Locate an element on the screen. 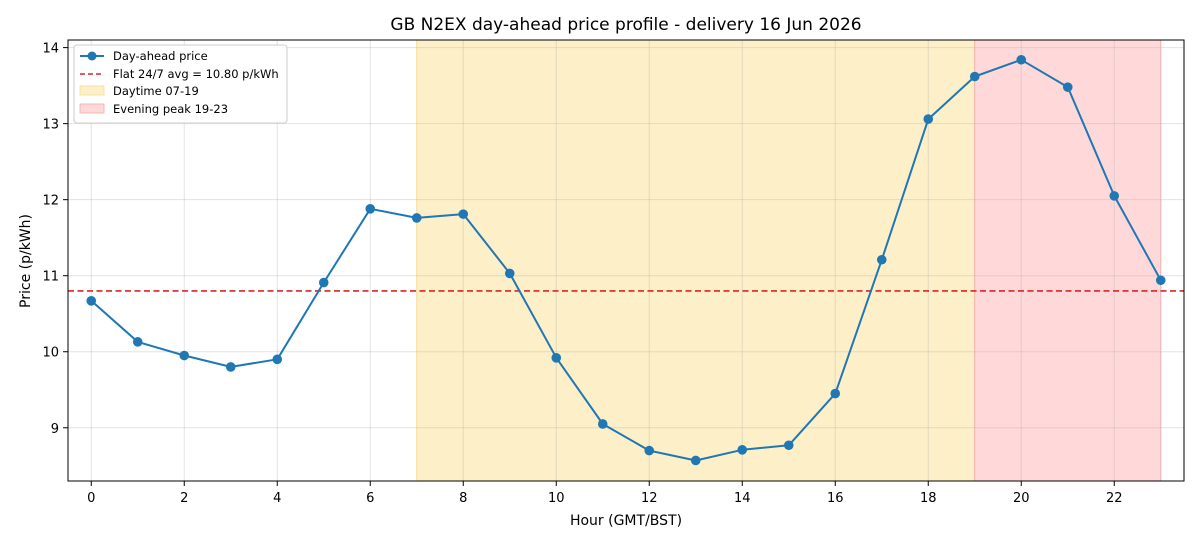  legend-reference-label: Flat 24/7 avg = 10.80 p/kWh is located at coordinates (196, 74).